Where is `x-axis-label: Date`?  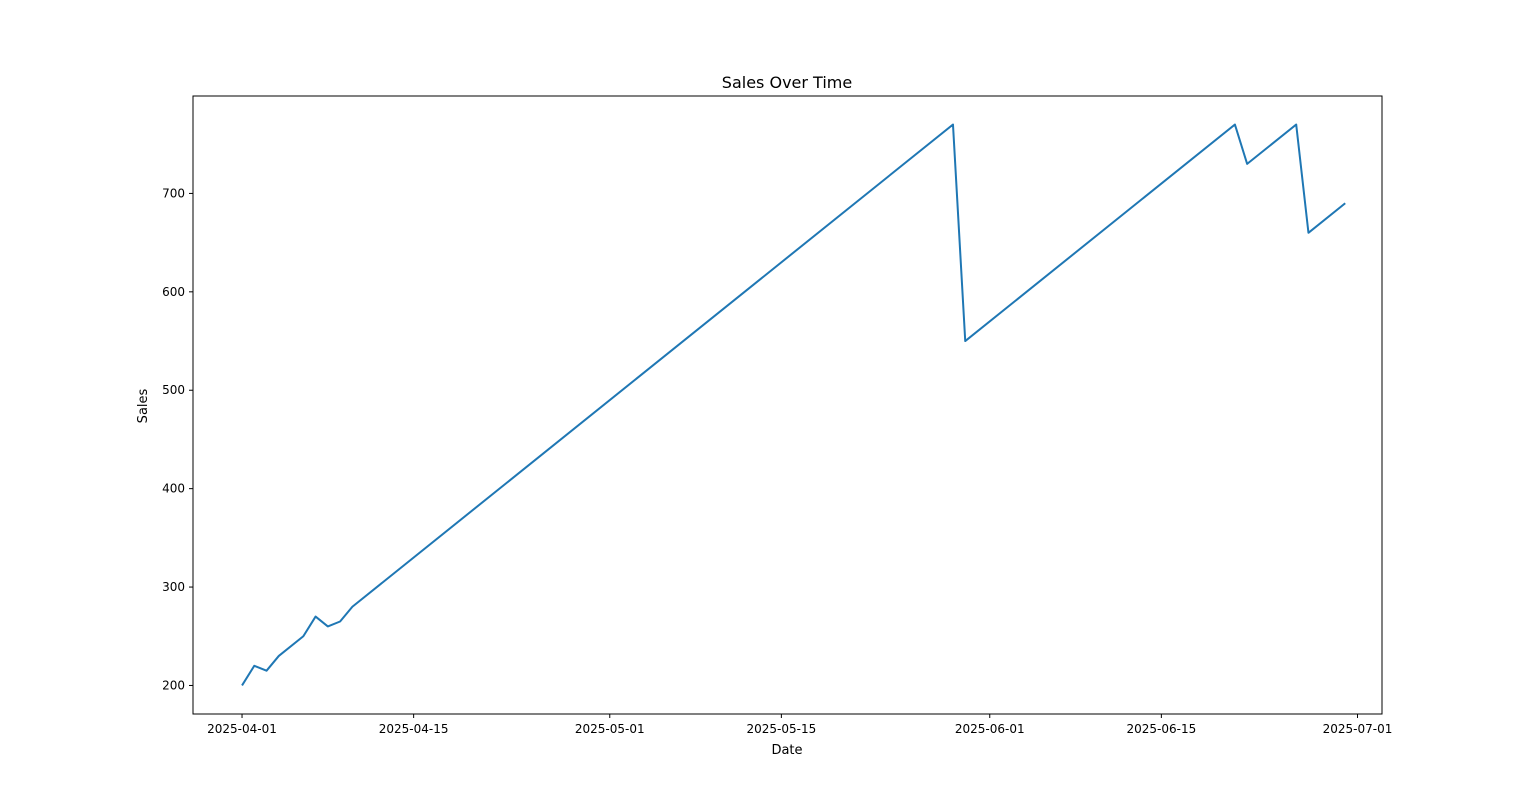
x-axis-label: Date is located at coordinates (786, 750).